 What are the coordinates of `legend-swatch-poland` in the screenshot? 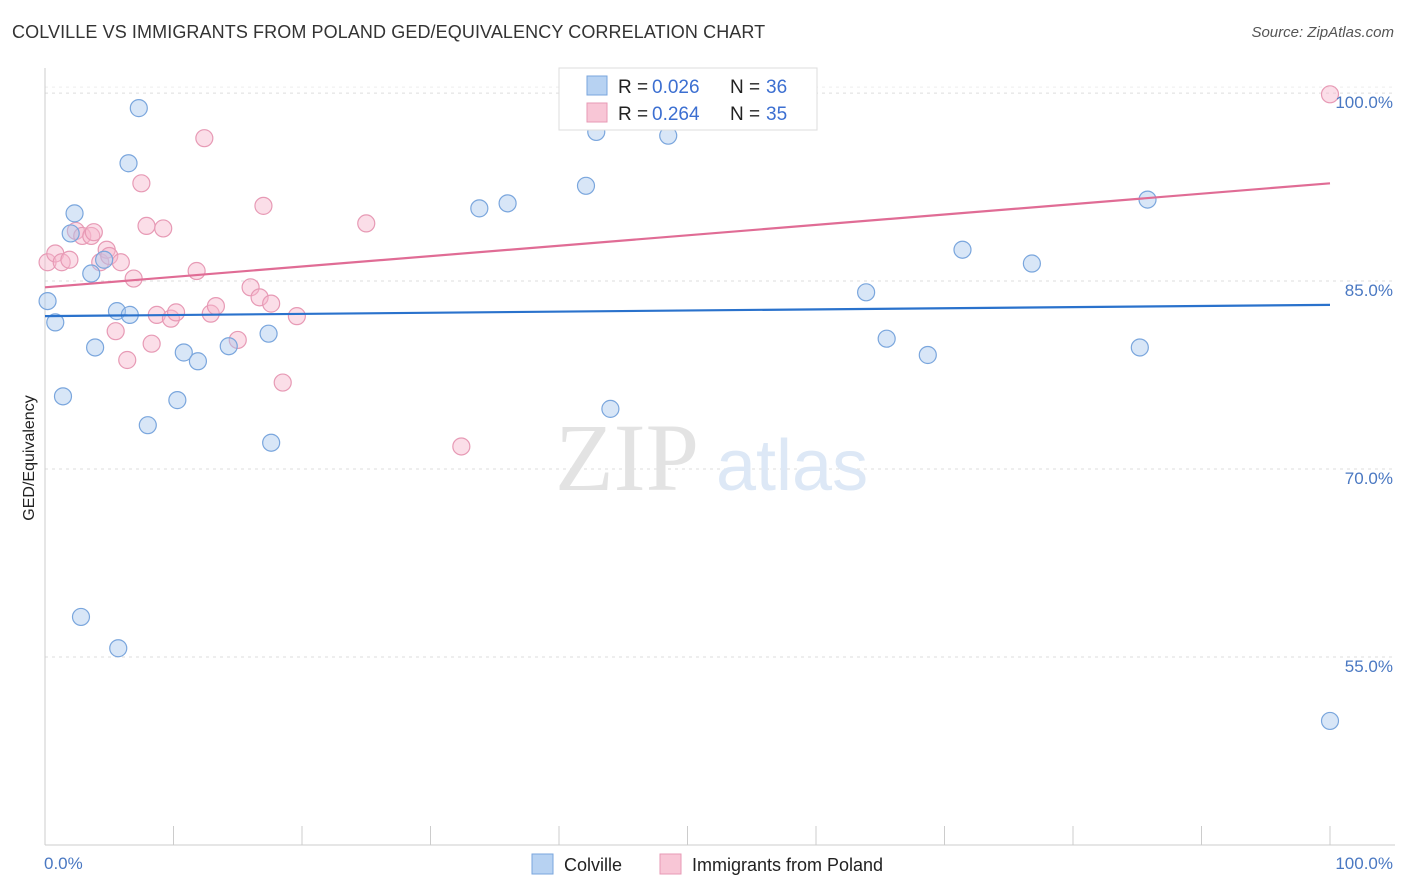 It's located at (597, 112).